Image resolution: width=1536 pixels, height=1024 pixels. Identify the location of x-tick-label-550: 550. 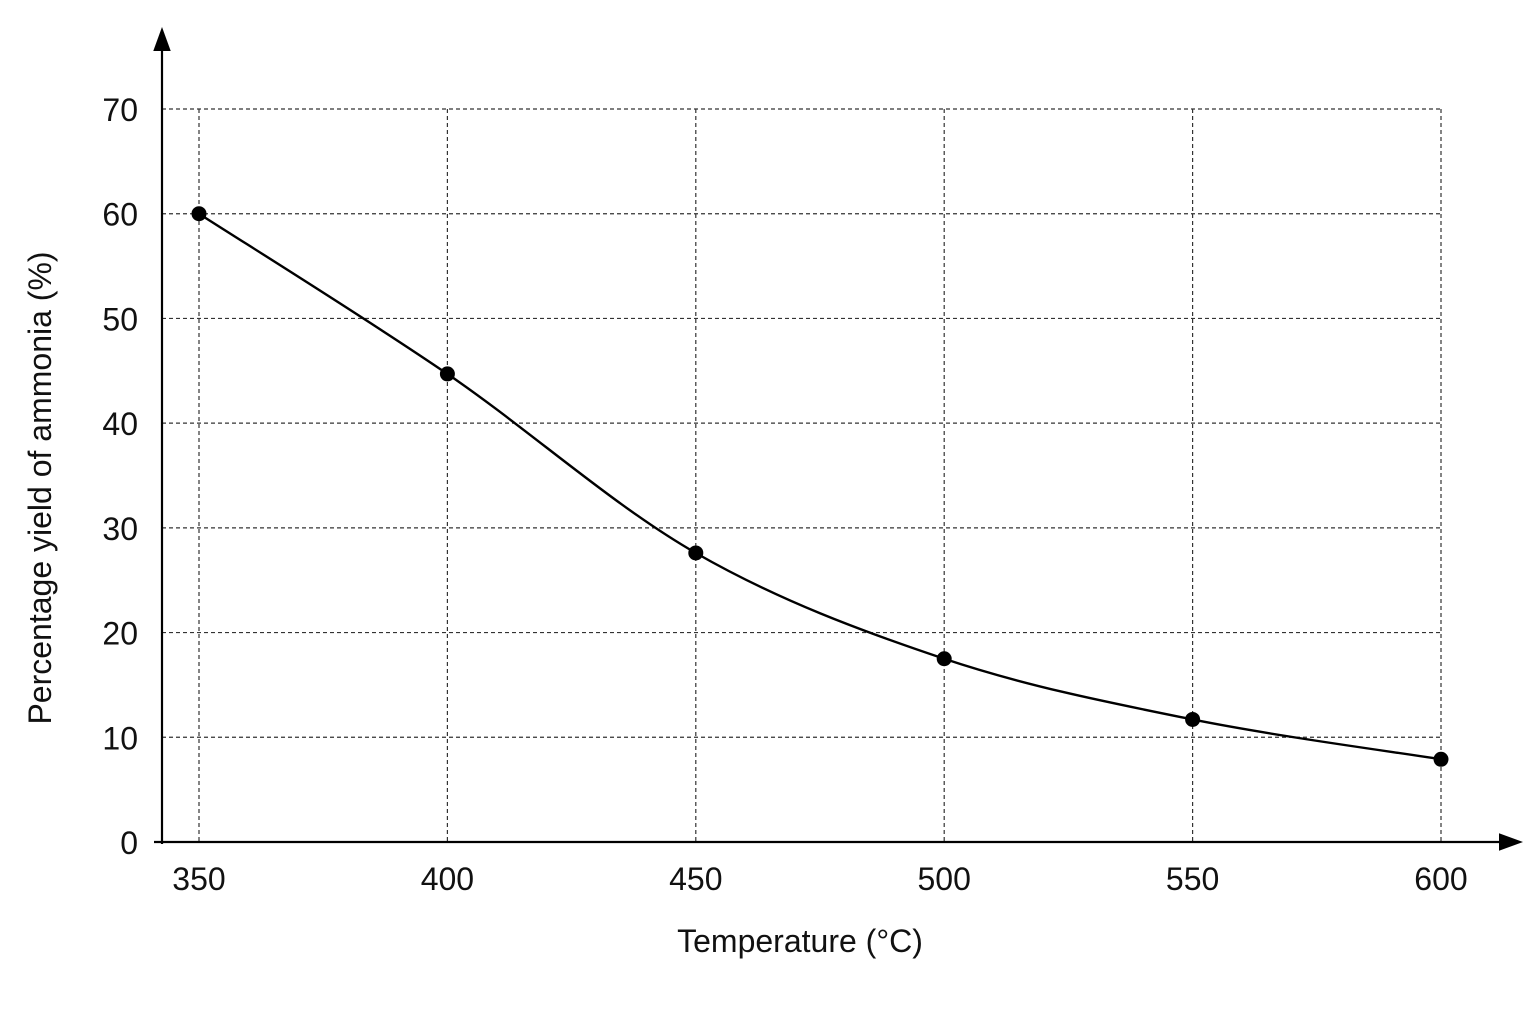
(1192, 879).